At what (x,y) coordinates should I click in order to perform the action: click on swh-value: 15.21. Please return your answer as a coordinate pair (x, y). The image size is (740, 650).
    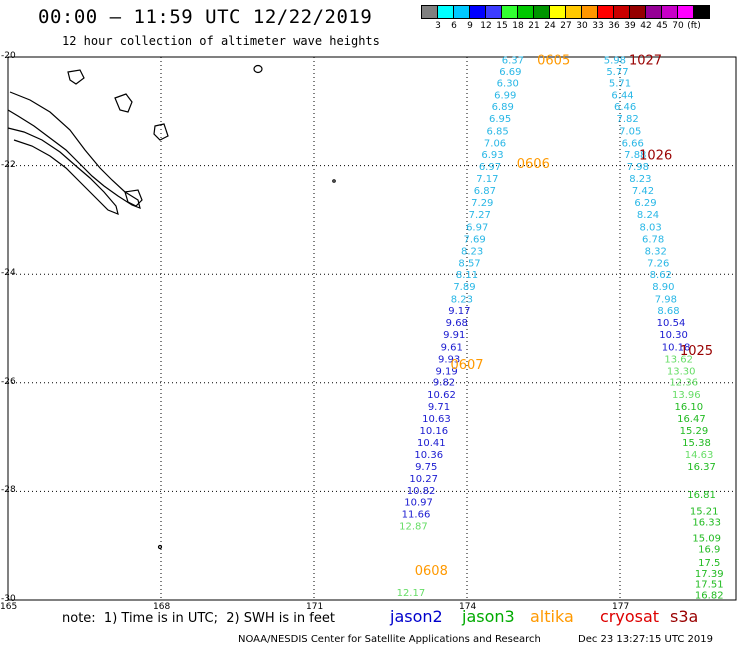
    Looking at the image, I should click on (704, 511).